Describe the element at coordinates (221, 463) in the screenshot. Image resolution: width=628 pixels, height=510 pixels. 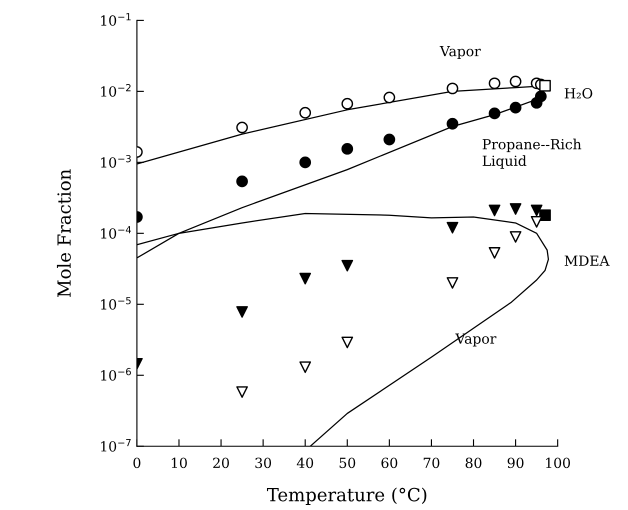
I see `x-tick-label: 20` at that location.